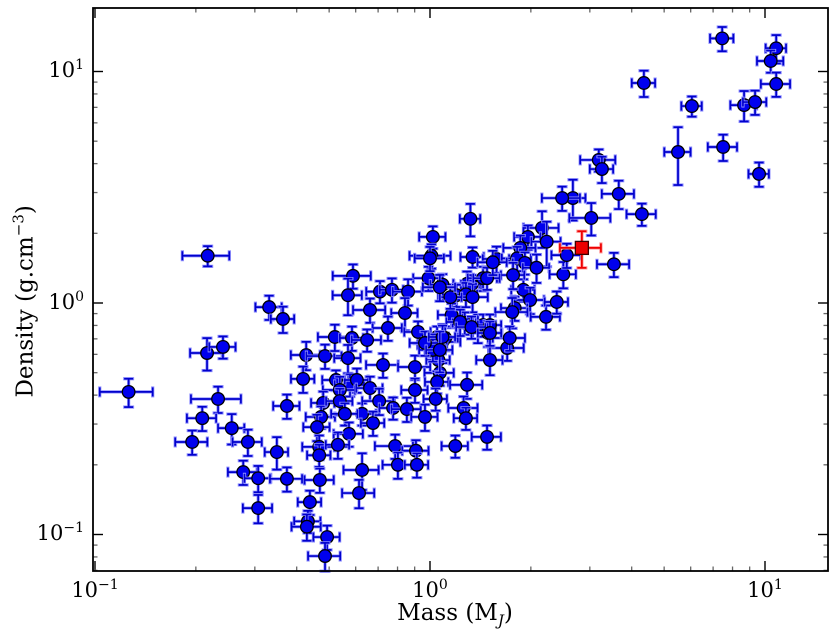 Image resolution: width=830 pixels, height=634 pixels. What do you see at coordinates (765, 589) in the screenshot?
I see `x-tick-label: 101` at bounding box center [765, 589].